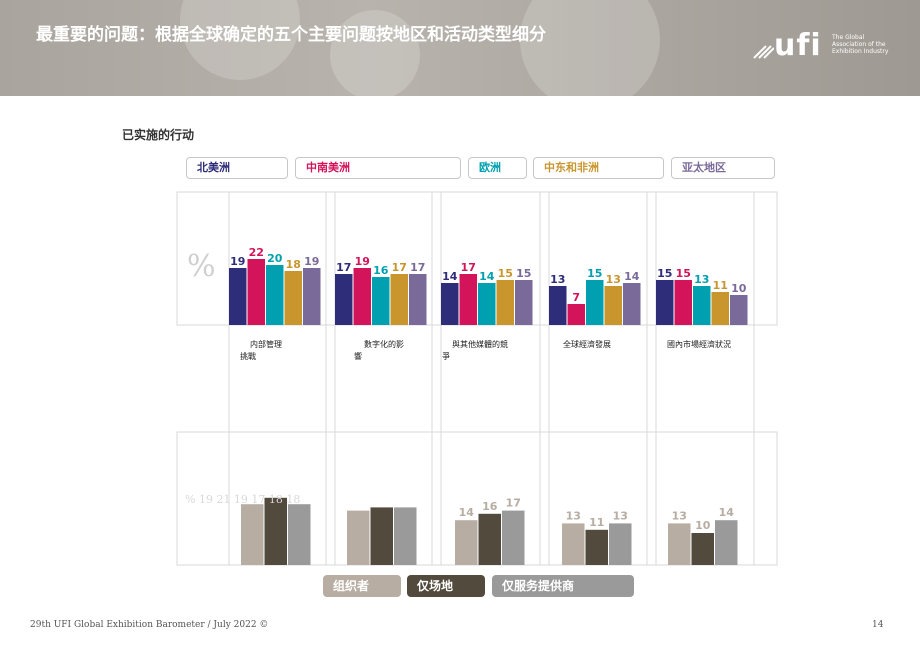 The width and height of the screenshot is (920, 651). Describe the element at coordinates (446, 586) in the screenshot. I see `legend-venues: 仅场地` at that location.